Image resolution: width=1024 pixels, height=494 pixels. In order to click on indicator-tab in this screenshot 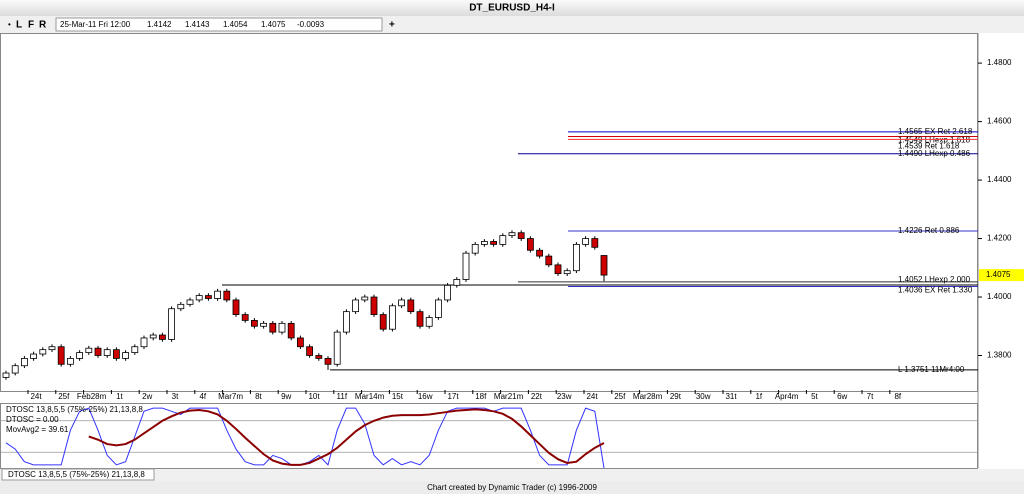, I will do `click(78, 474)`.